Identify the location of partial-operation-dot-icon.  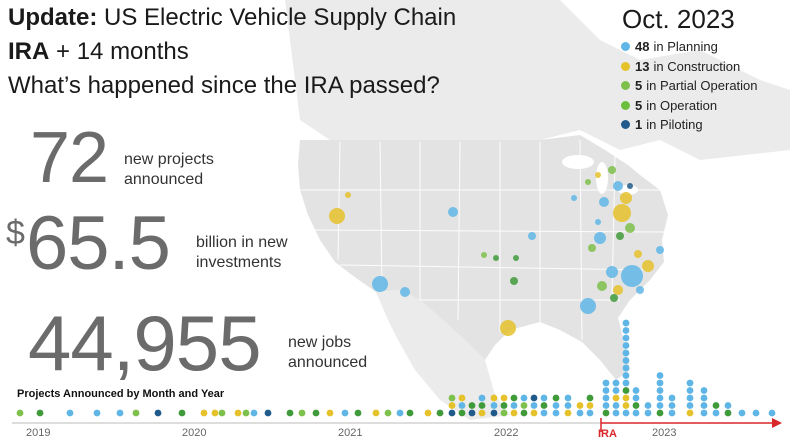
(625, 86).